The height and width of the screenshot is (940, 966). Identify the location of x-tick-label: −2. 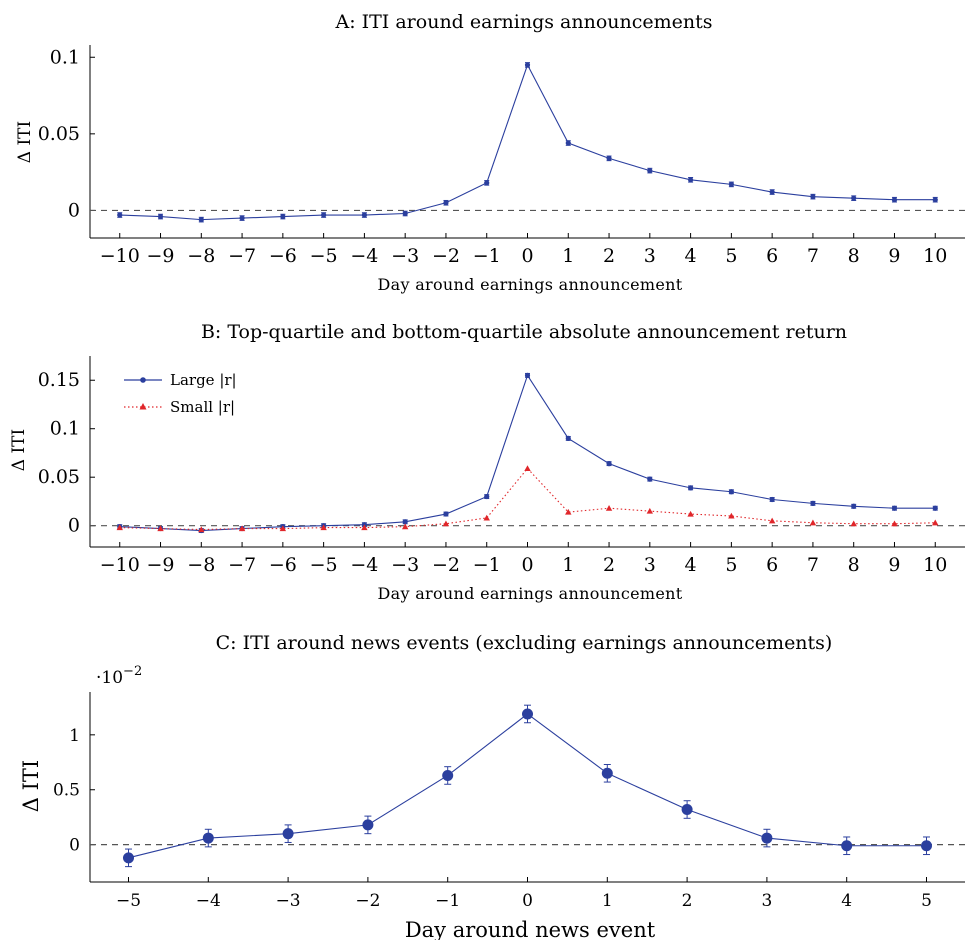
(446, 565).